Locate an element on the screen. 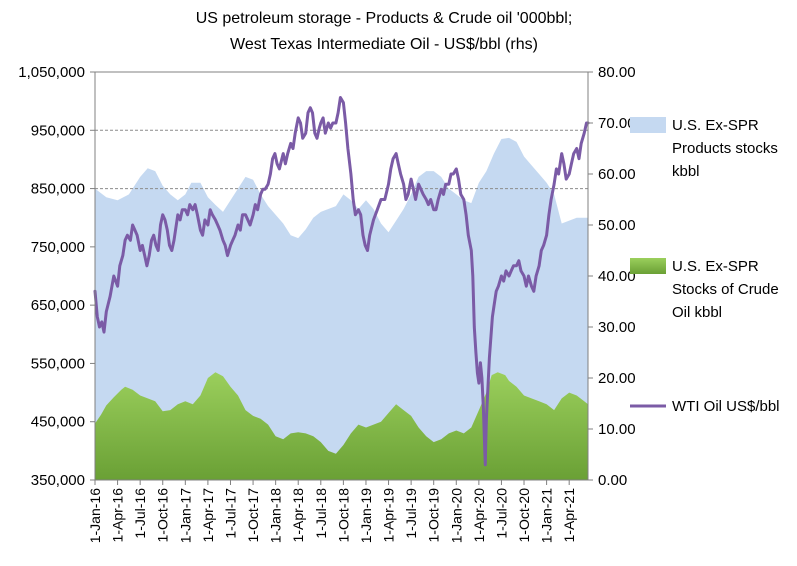 The height and width of the screenshot is (566, 797). x-tick-label: 1-Jul-16 is located at coordinates (140, 513).